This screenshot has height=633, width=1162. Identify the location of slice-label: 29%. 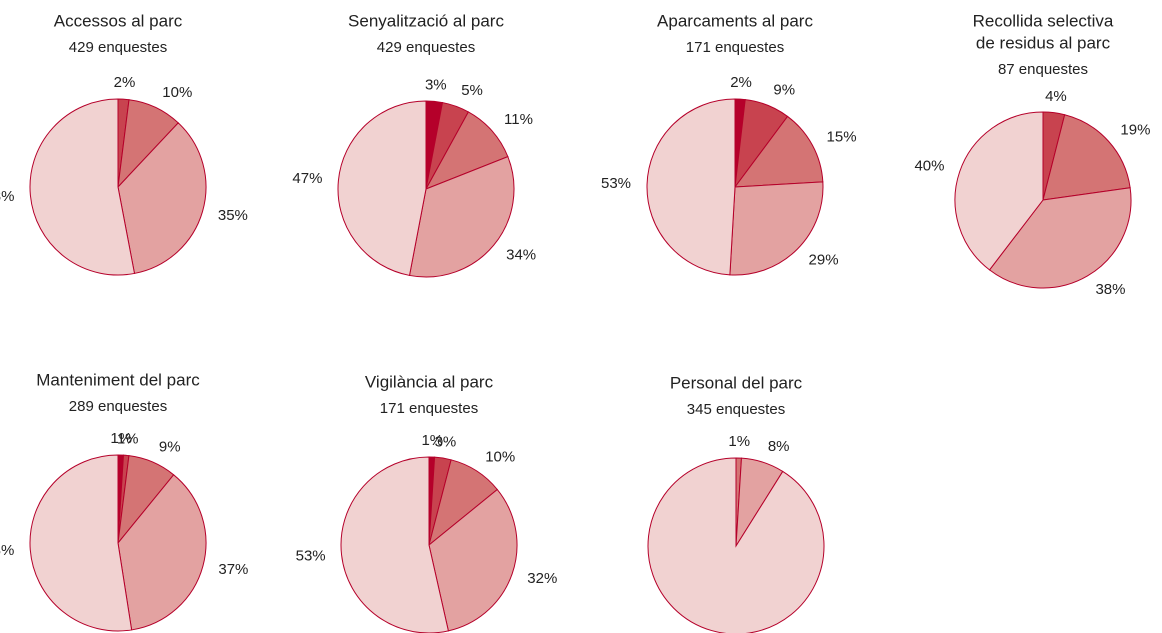
(824, 260).